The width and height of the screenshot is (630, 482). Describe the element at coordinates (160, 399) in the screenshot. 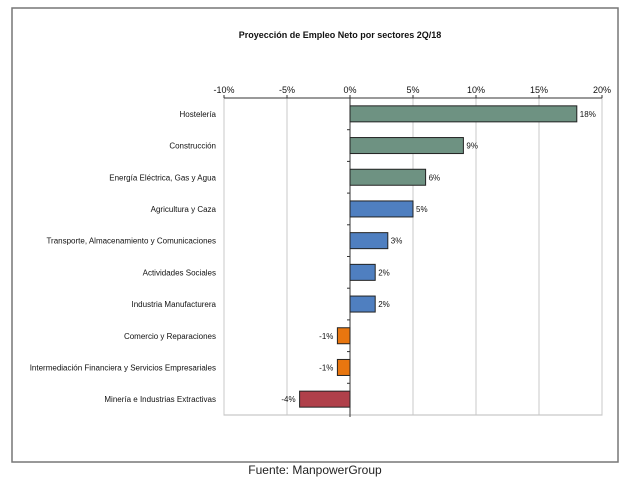

I see `category-label: Minería e Industrias Extractivas` at that location.